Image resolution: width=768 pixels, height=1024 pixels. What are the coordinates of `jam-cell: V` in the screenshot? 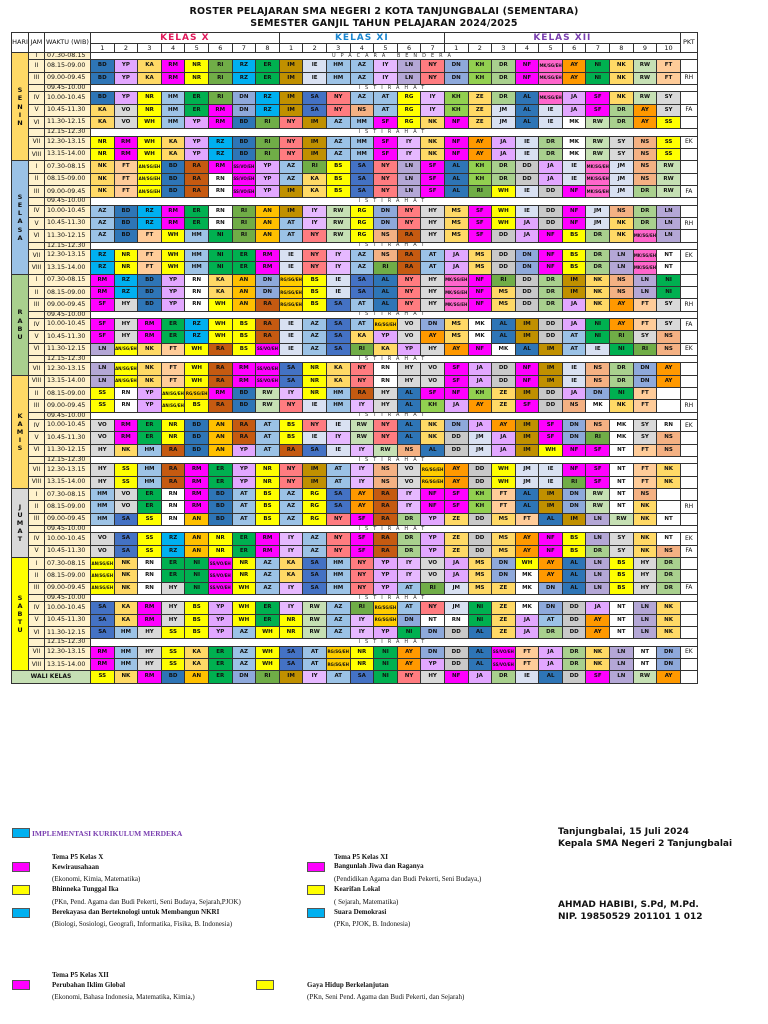 It's located at (36, 223).